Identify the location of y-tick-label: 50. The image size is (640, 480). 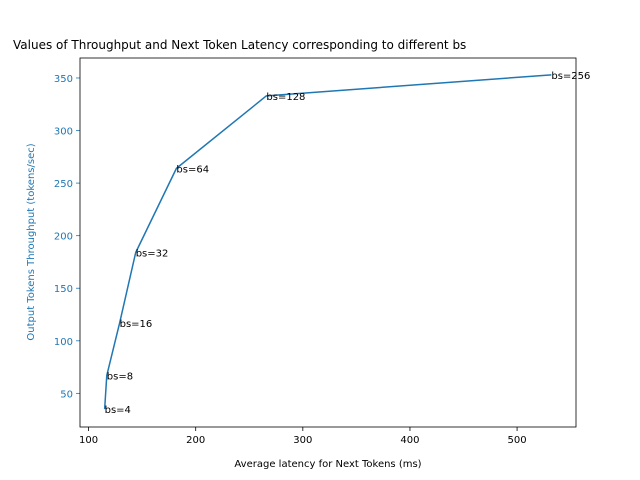
(66, 394).